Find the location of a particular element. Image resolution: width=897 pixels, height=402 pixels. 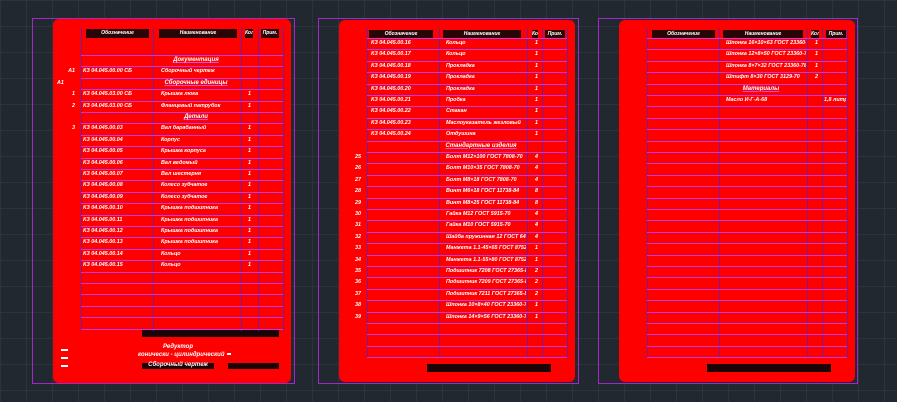

row-position: А1 is located at coordinates (71, 71).